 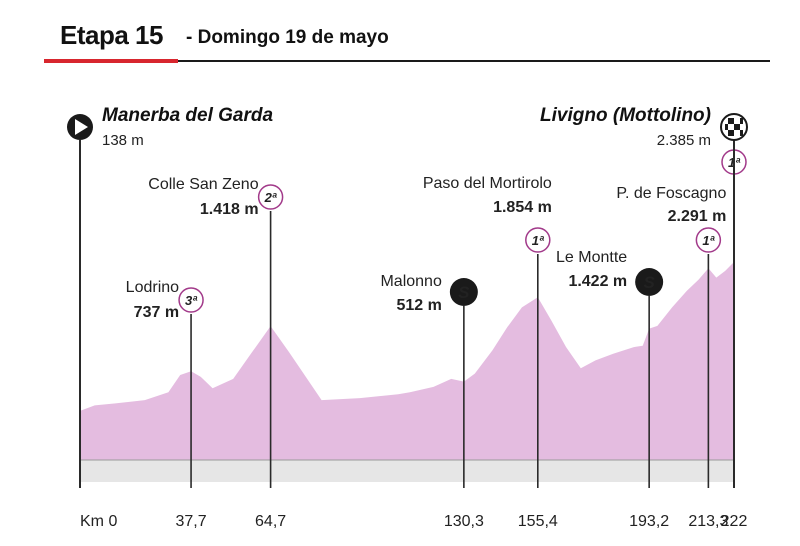 I want to click on stage-title: Etapa 15, so click(x=111, y=35).